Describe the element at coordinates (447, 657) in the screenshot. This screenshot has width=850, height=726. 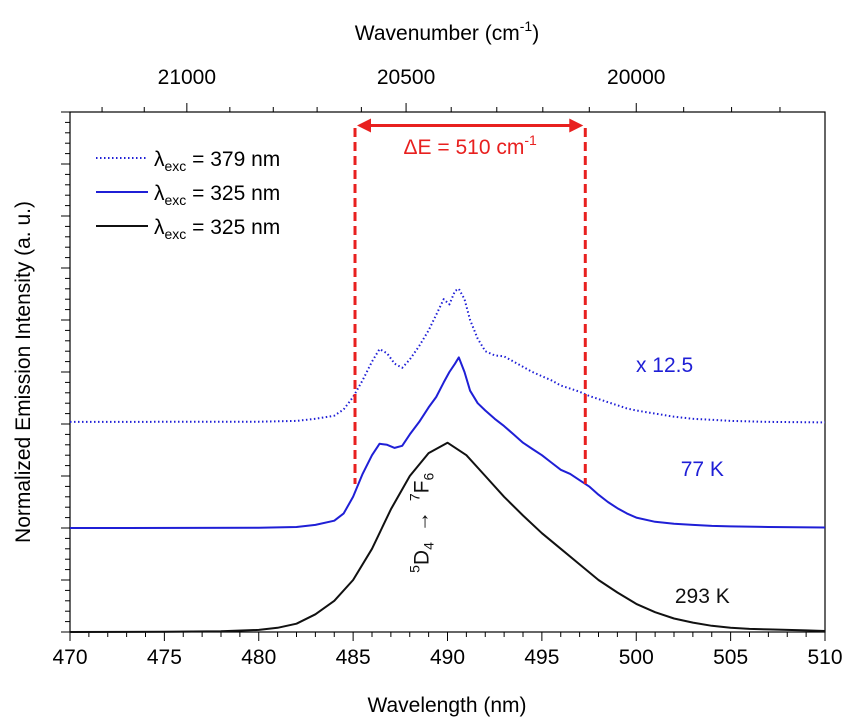
I see `x-tick-label: 490` at that location.